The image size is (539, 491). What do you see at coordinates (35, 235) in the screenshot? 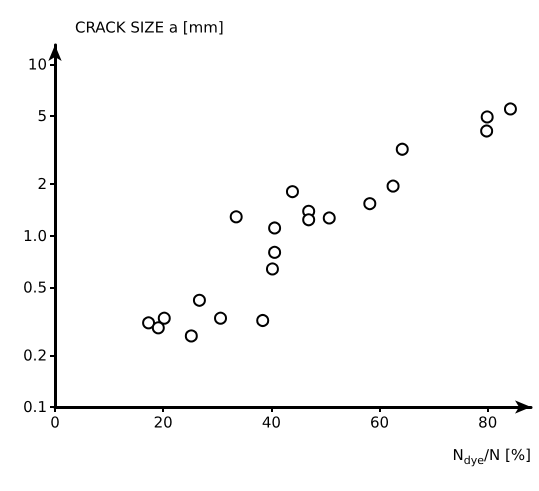
I see `y-tick-label: 1.0` at bounding box center [35, 235].